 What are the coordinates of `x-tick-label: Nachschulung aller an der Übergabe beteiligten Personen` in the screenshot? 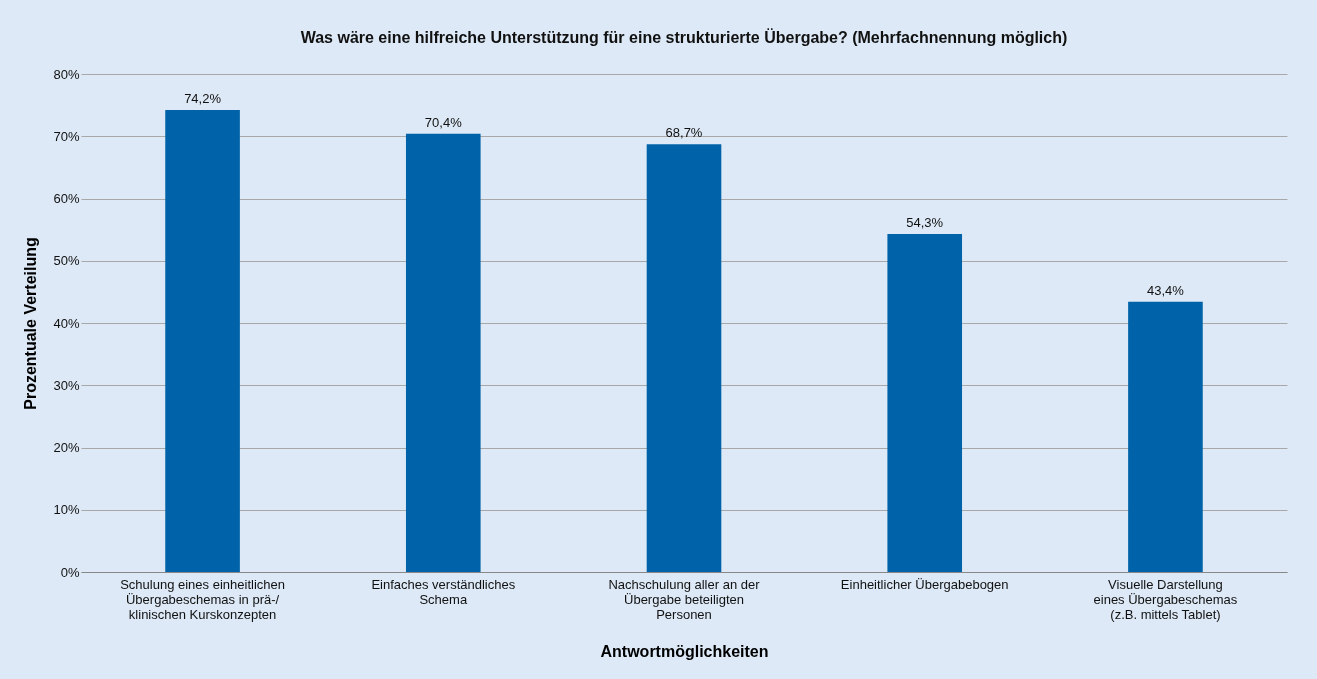 It's located at (684, 599).